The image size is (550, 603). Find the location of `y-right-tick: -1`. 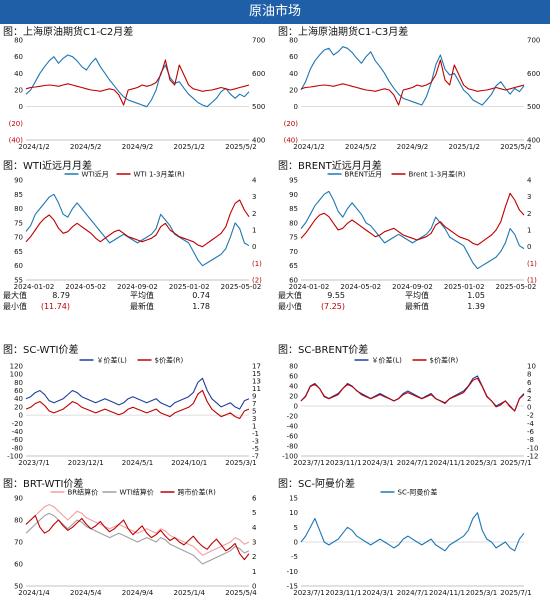

y-right-tick: -1 is located at coordinates (255, 434).